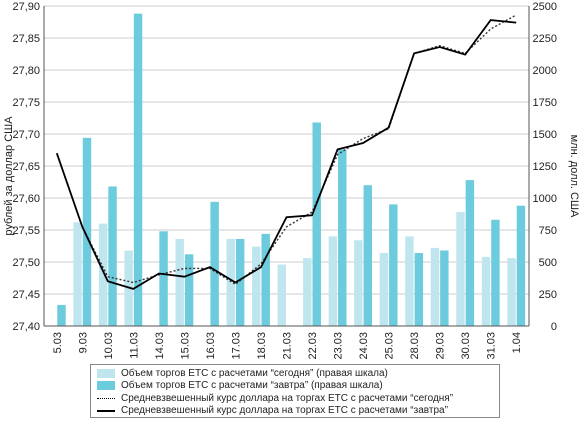  Describe the element at coordinates (511, 292) in the screenshot. I see `bar-today-1.04` at that location.